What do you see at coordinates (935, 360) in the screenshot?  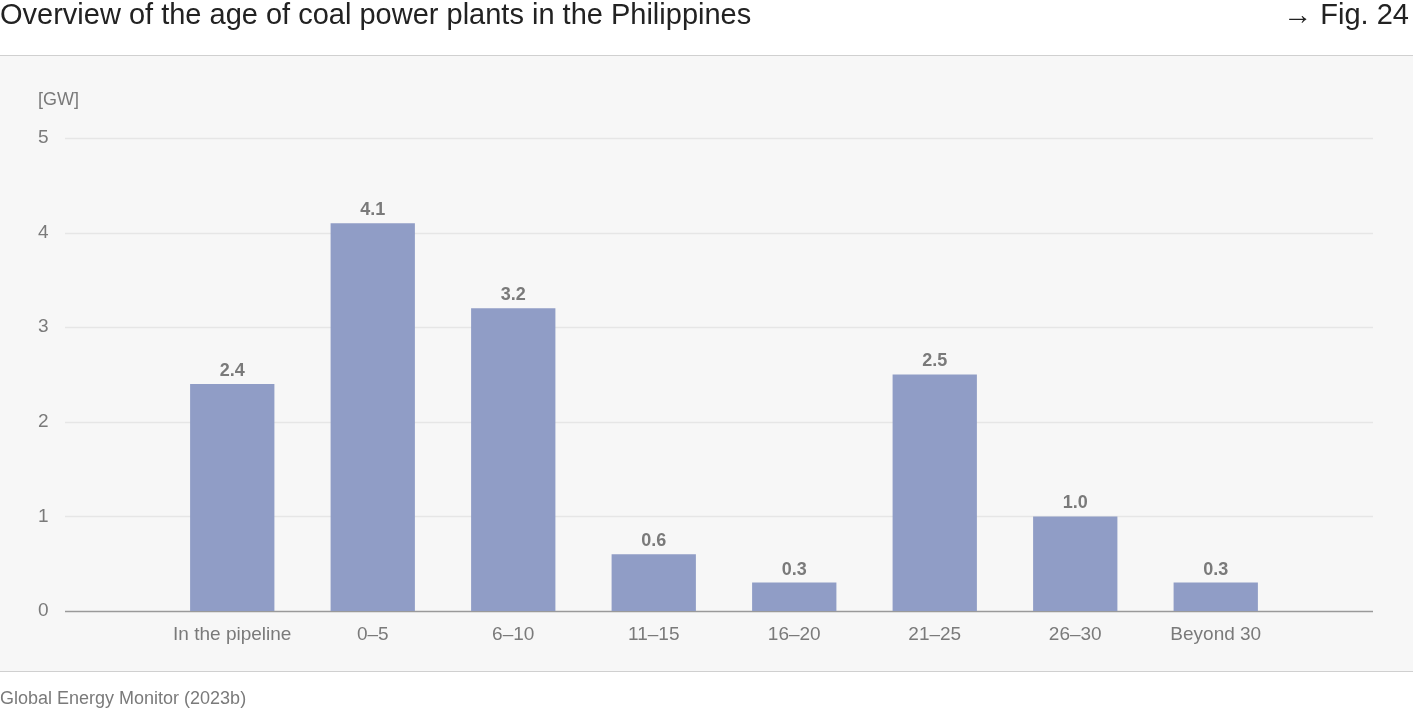 I see `data-label: 2.5` at bounding box center [935, 360].